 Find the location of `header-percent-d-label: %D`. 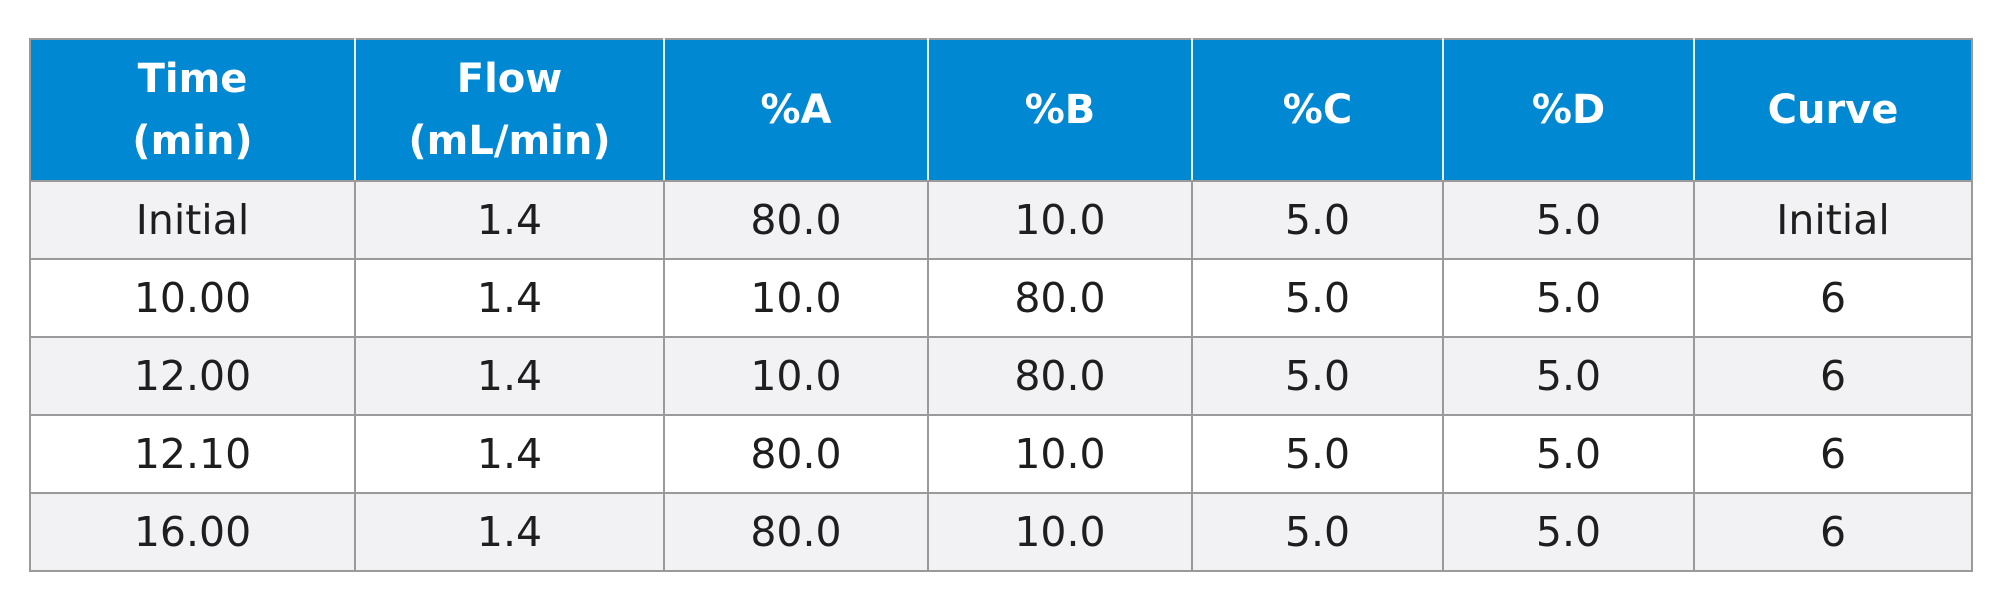

header-percent-d-label: %D is located at coordinates (1568, 110).